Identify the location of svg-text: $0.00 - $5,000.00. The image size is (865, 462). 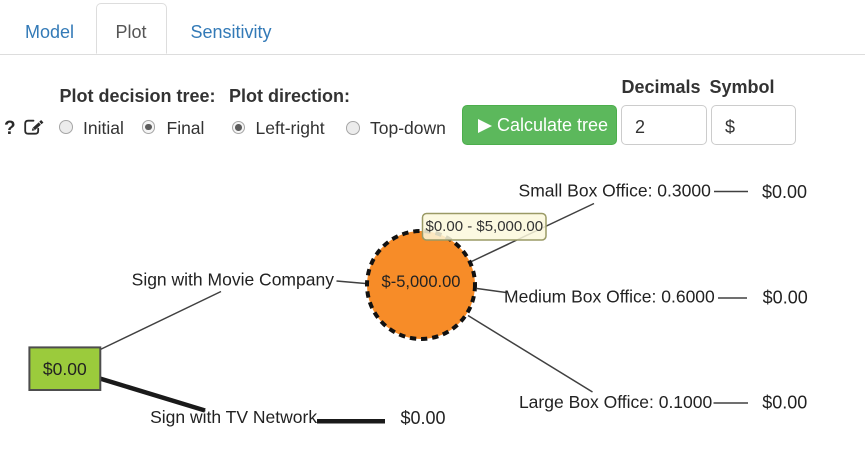
(485, 226).